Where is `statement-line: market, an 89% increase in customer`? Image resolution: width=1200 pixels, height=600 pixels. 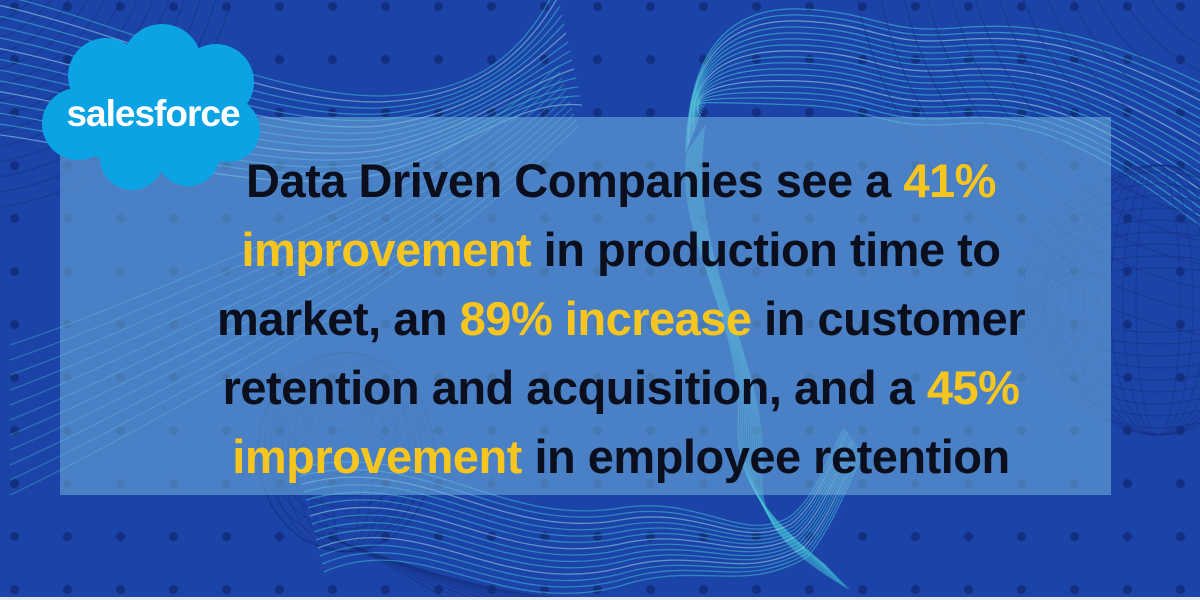
statement-line: market, an 89% increase in customer is located at coordinates (621, 318).